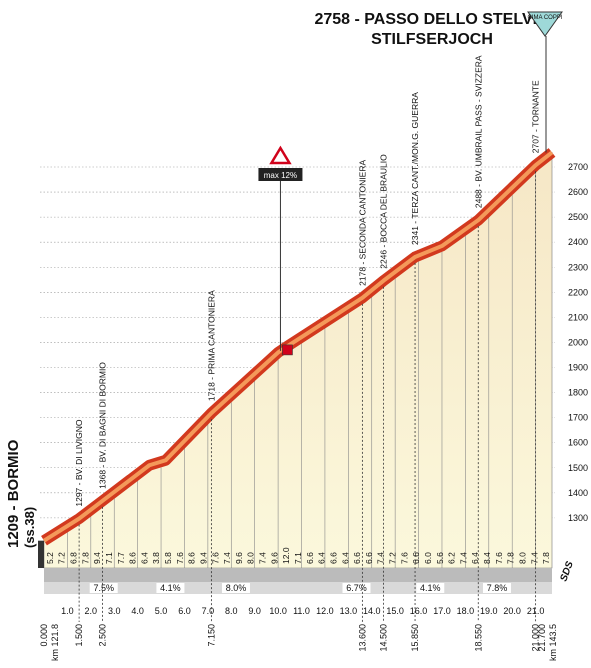 This screenshot has height=668, width=591. I want to click on y-tick-label: 1300, so click(578, 518).